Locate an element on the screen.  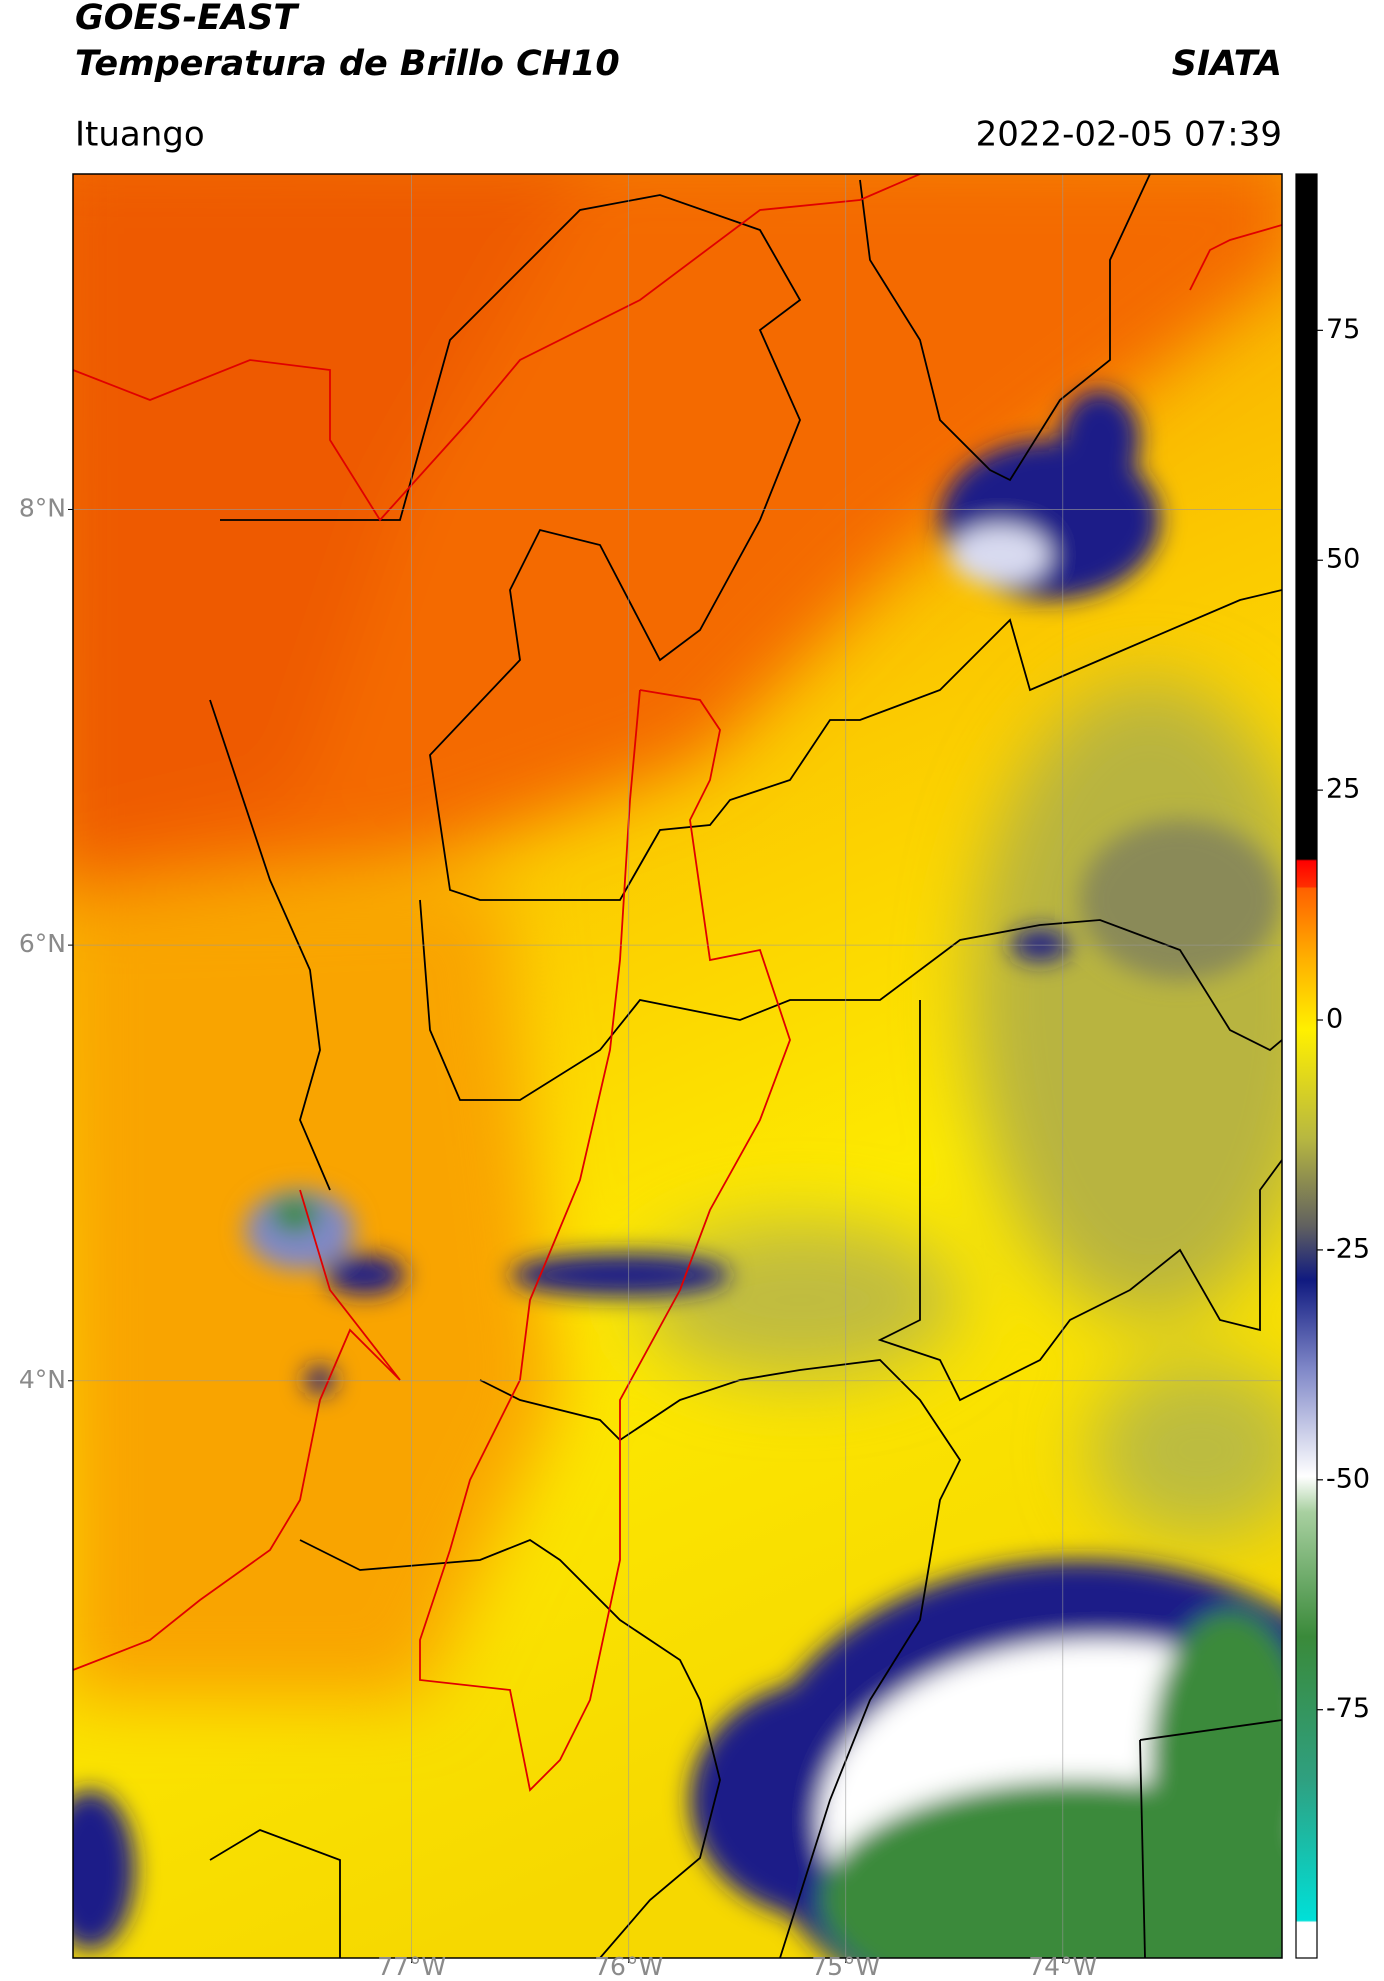
colorbar is located at coordinates (1306, 1066).